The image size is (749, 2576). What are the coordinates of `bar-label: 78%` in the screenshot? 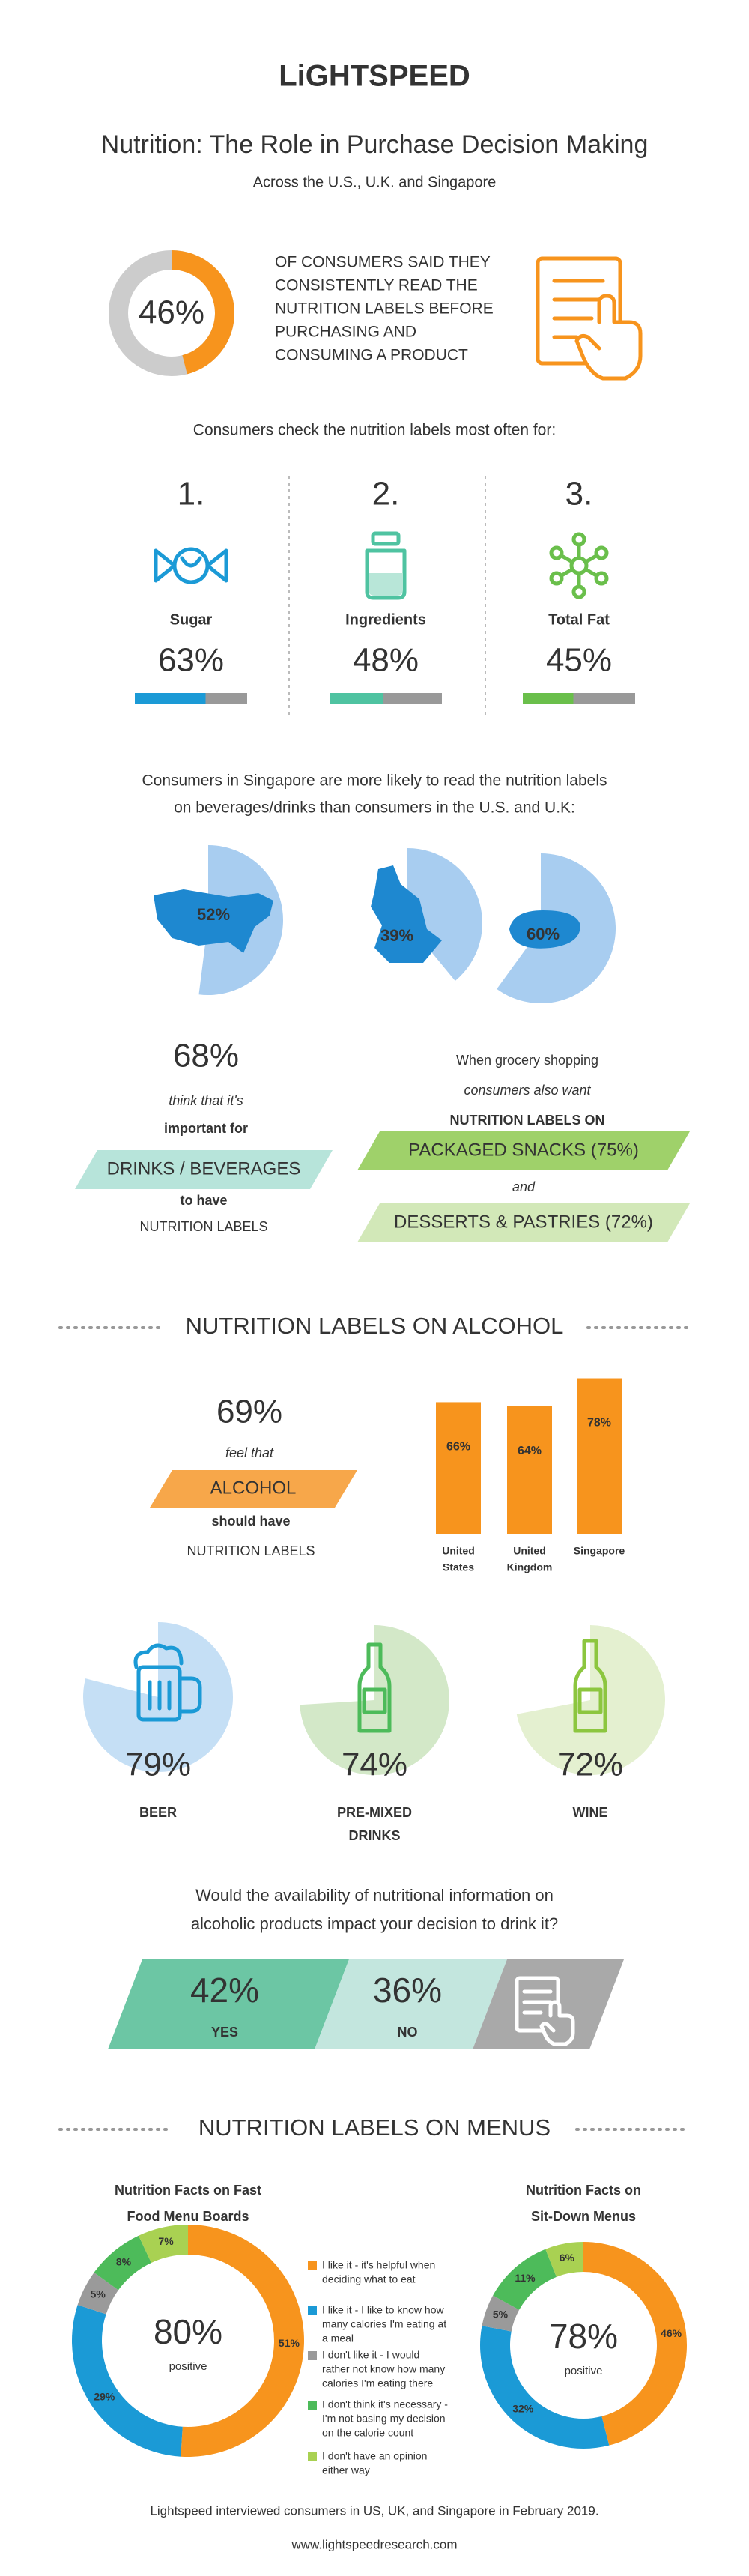 It's located at (599, 1423).